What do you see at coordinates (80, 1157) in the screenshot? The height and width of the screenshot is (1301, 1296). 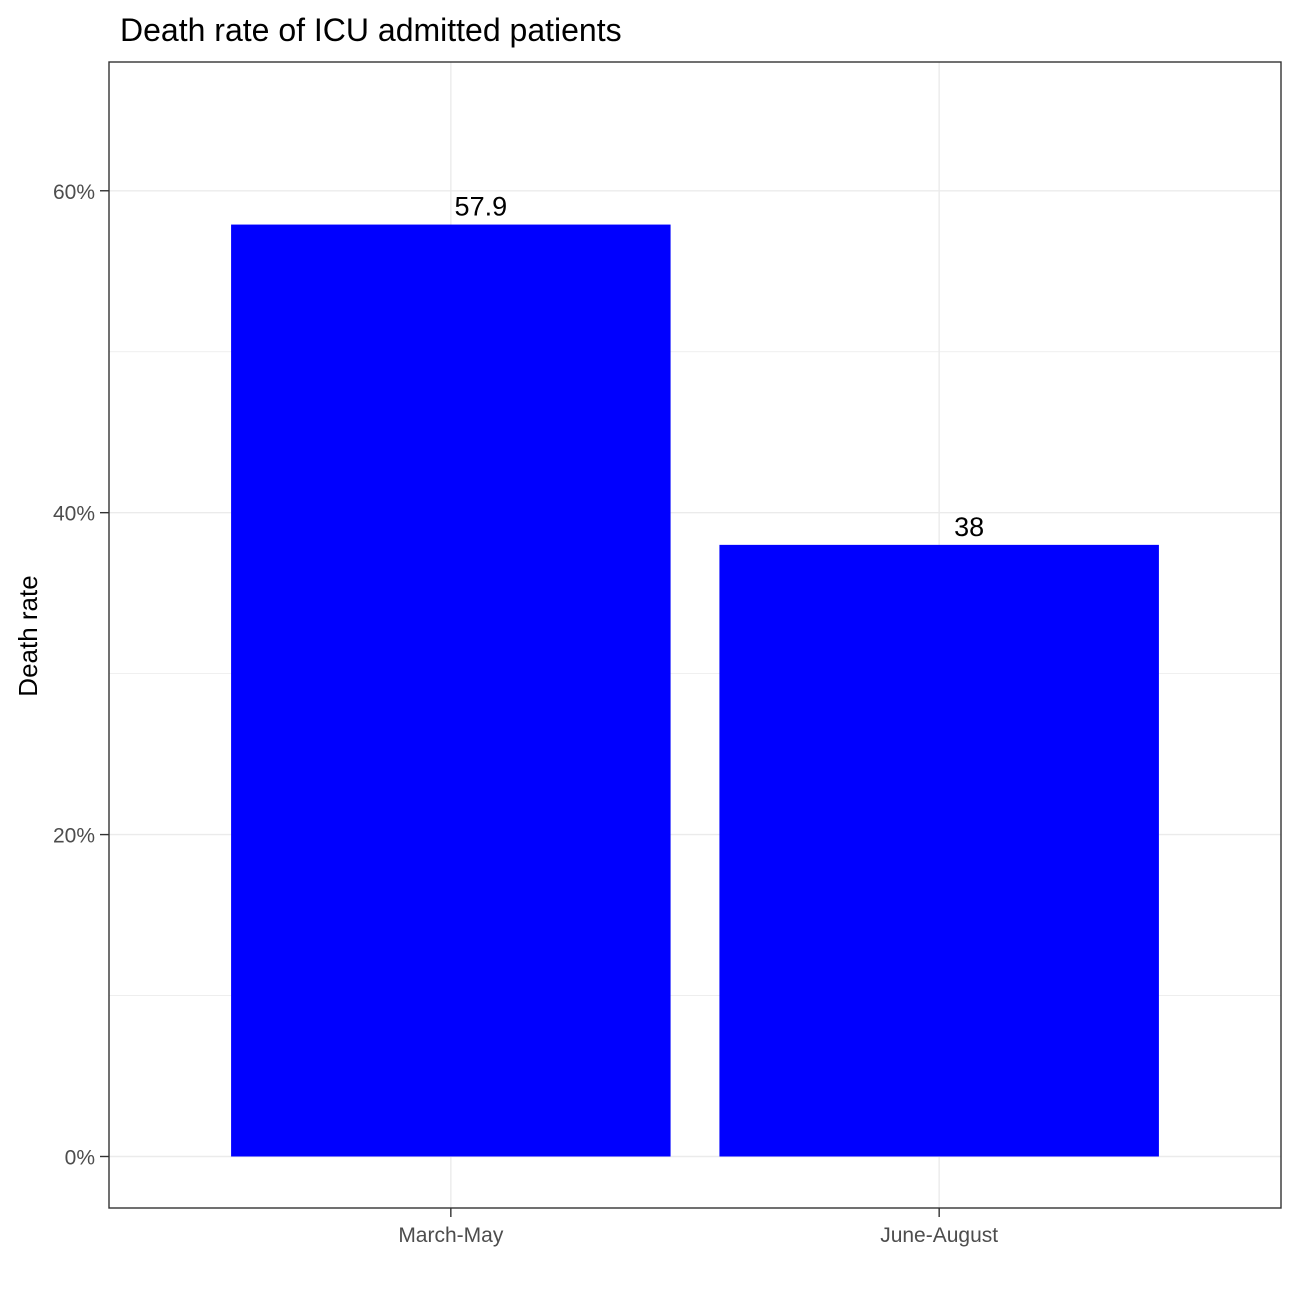 I see `y-tick-label-0: 0%` at bounding box center [80, 1157].